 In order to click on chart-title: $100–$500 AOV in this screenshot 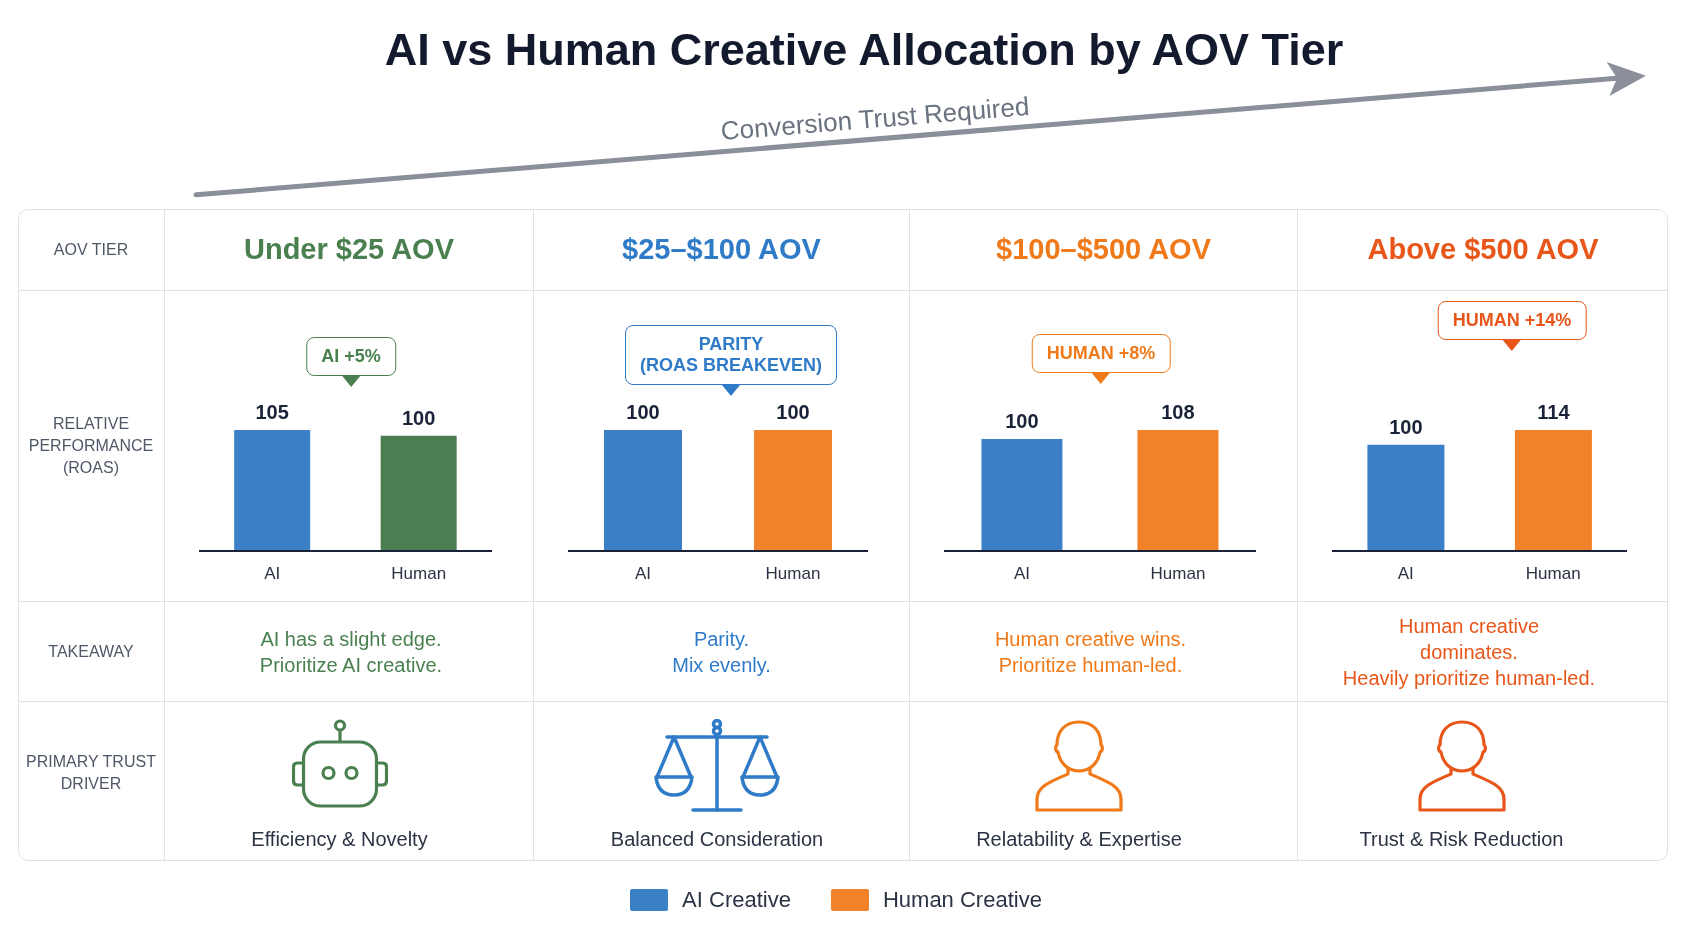, I will do `click(1103, 249)`.